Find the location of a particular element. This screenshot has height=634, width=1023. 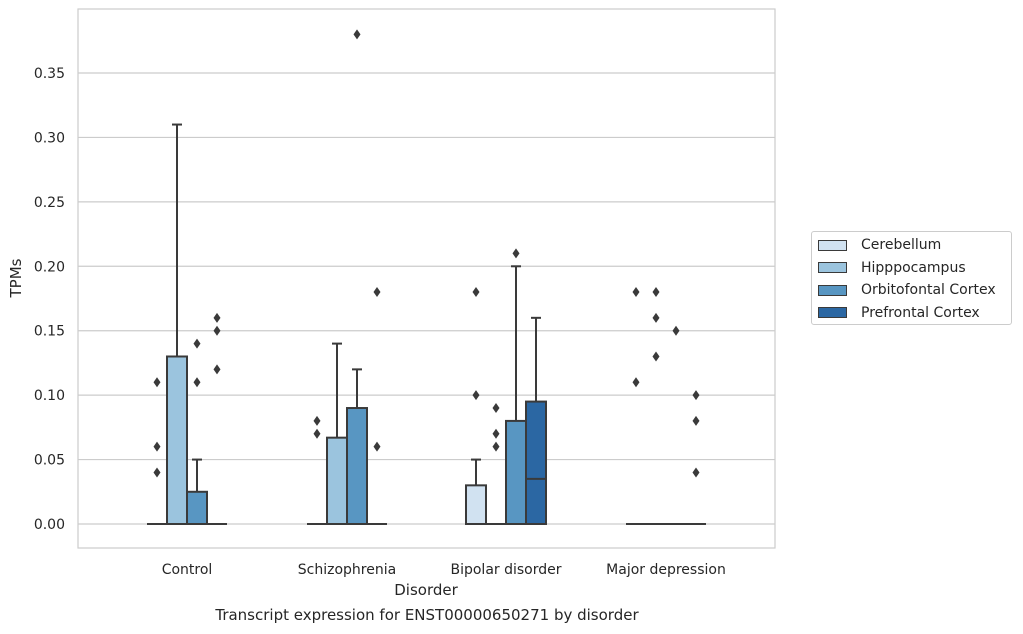

x-tick-label: Major depression is located at coordinates (666, 570).